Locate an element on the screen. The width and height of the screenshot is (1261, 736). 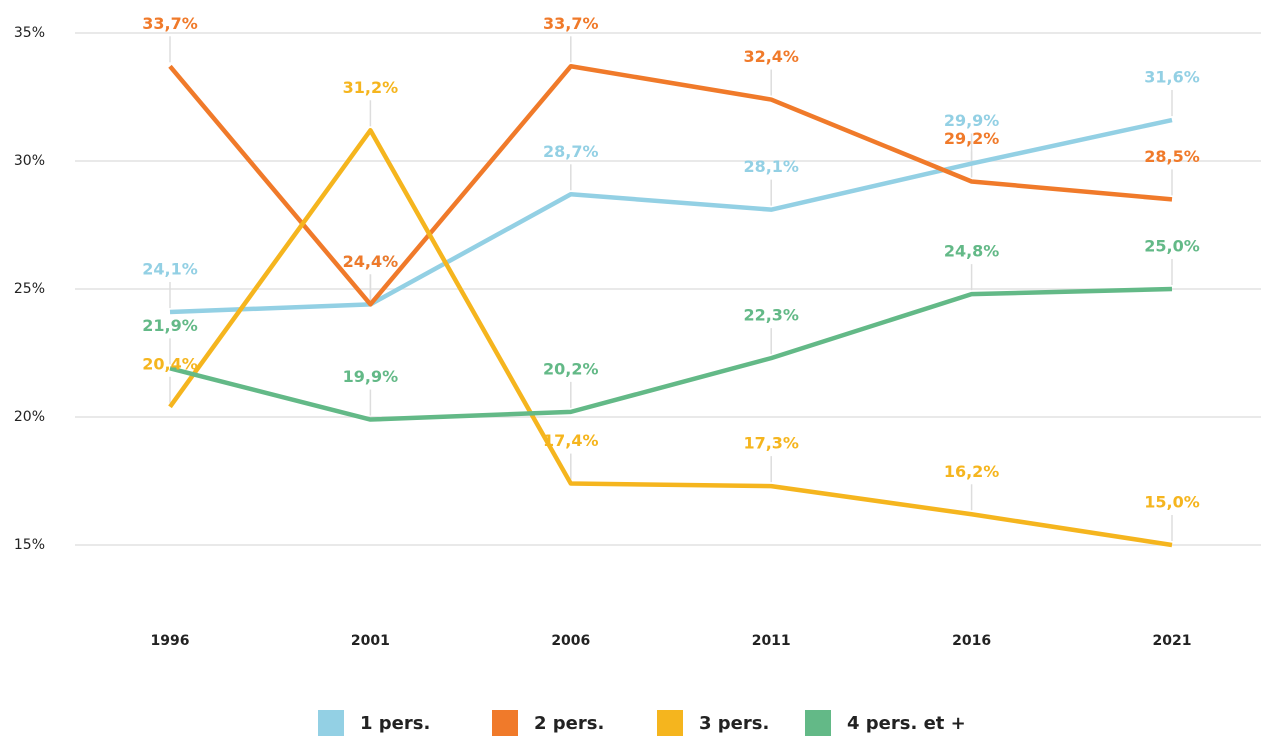
legend-label: 1 pers. is located at coordinates (395, 723).